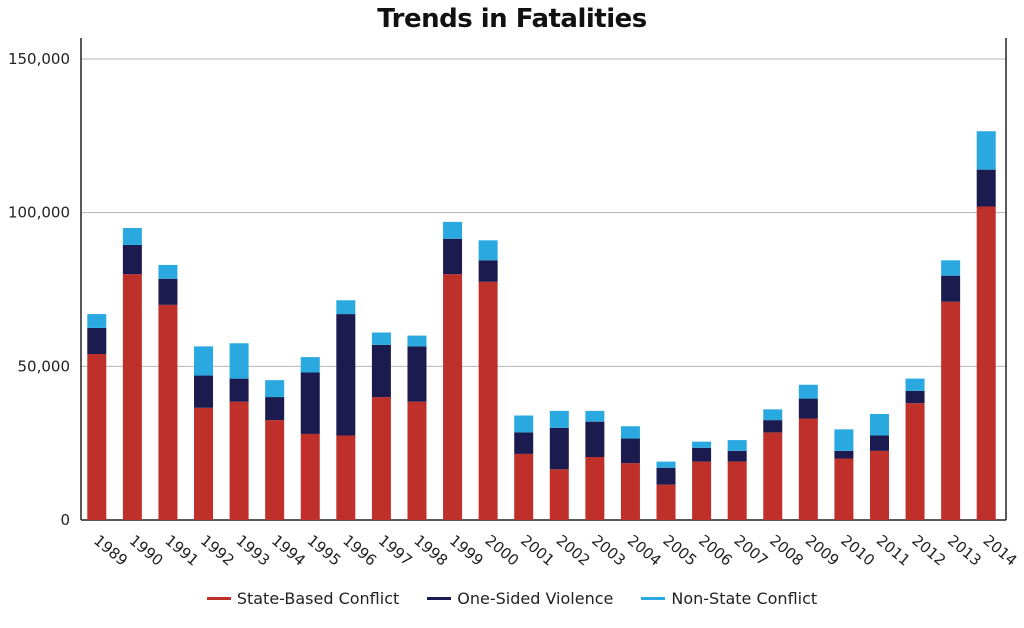 The width and height of the screenshot is (1024, 628). What do you see at coordinates (181, 550) in the screenshot?
I see `x-tick-label-1991: 1991` at bounding box center [181, 550].